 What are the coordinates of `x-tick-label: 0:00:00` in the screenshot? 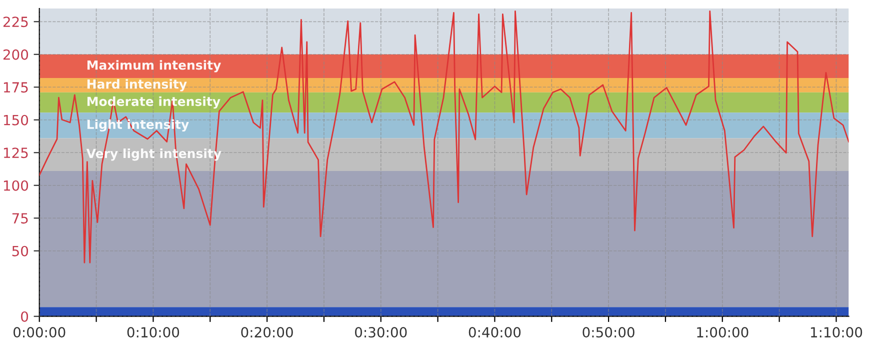 It's located at (40, 332).